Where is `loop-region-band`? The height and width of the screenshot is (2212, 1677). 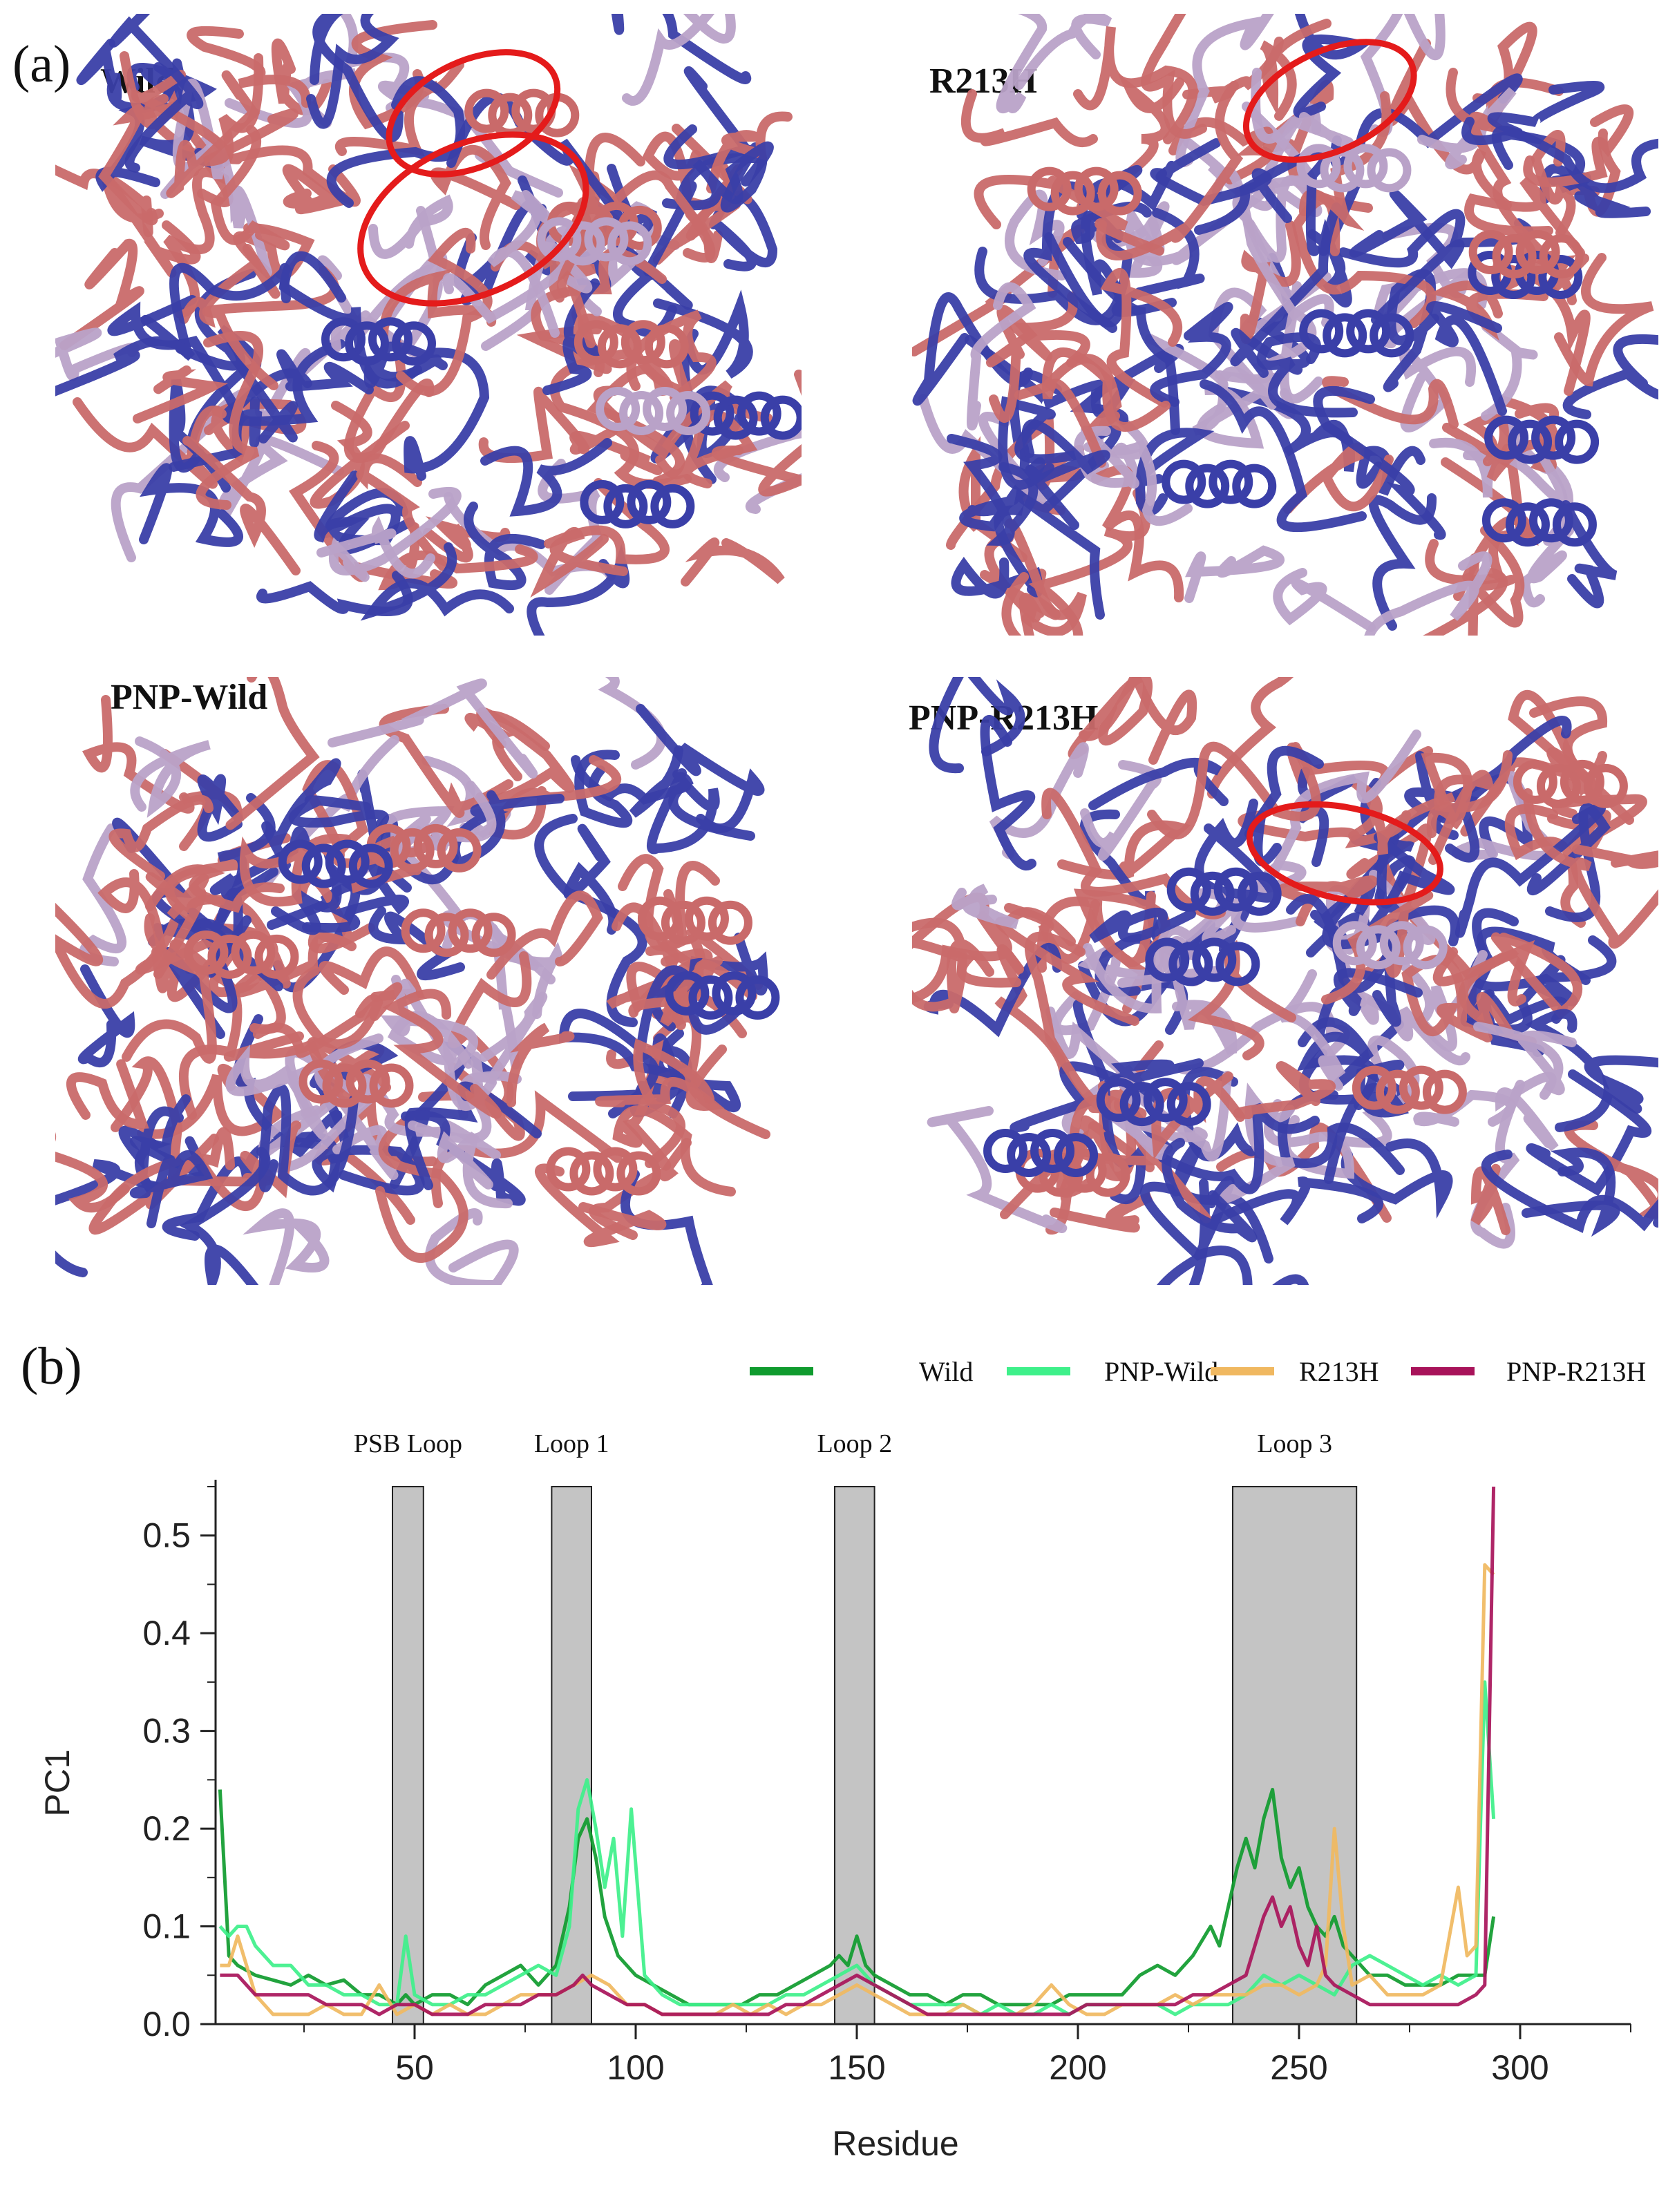 loop-region-band is located at coordinates (854, 1755).